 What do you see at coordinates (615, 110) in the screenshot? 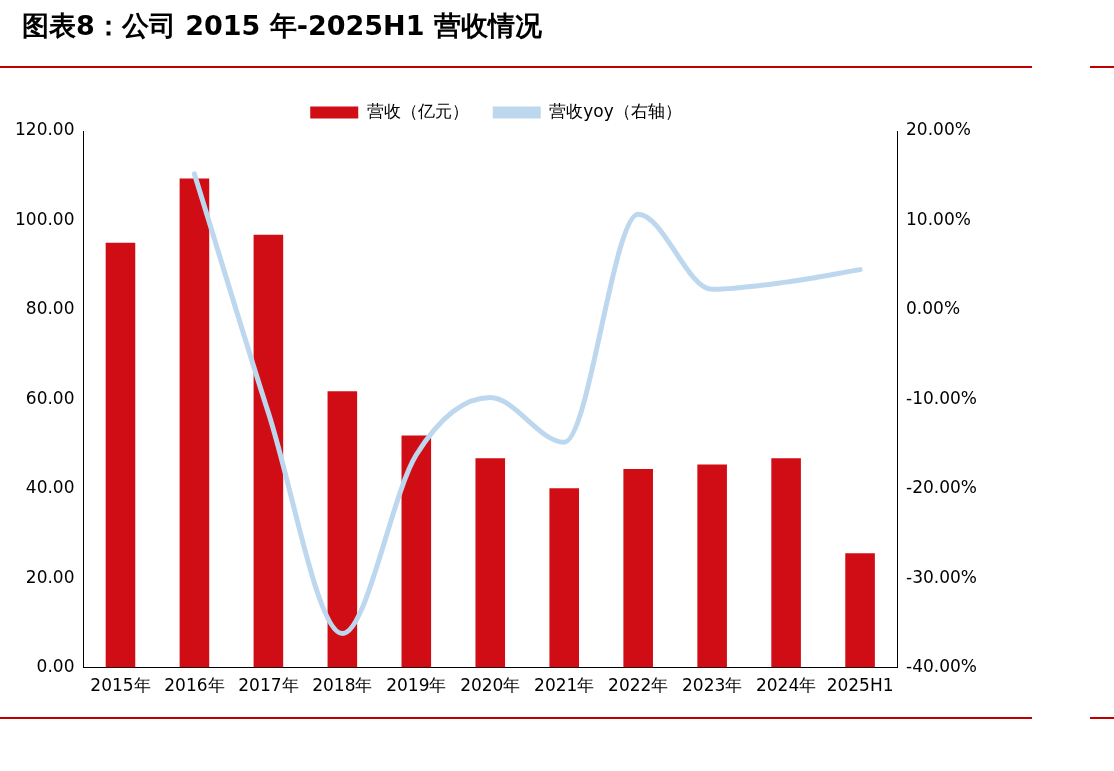
I see `legend-label: 营收yoy（右轴）` at bounding box center [615, 110].